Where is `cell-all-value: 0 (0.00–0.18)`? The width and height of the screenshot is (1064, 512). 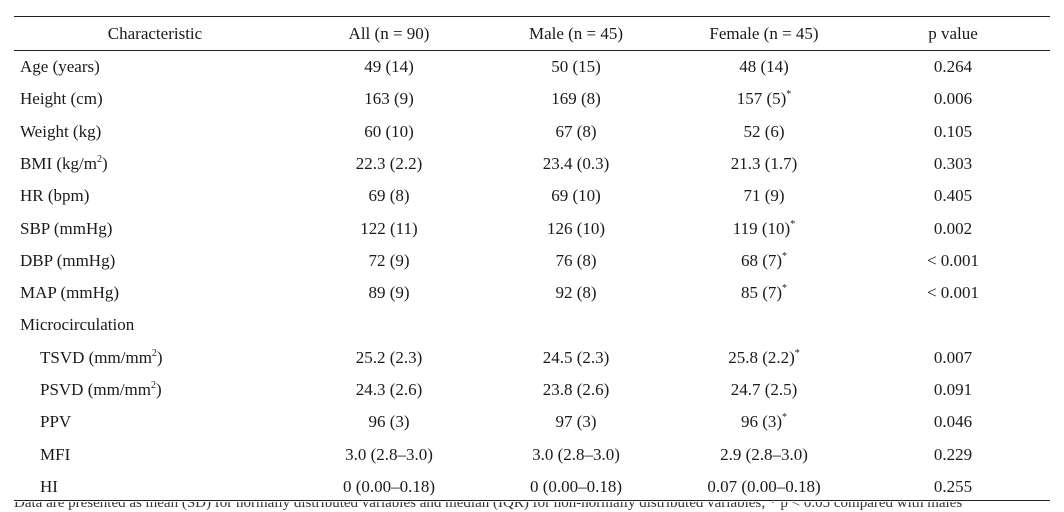
cell-all-value: 0 (0.00–0.18) is located at coordinates (389, 486).